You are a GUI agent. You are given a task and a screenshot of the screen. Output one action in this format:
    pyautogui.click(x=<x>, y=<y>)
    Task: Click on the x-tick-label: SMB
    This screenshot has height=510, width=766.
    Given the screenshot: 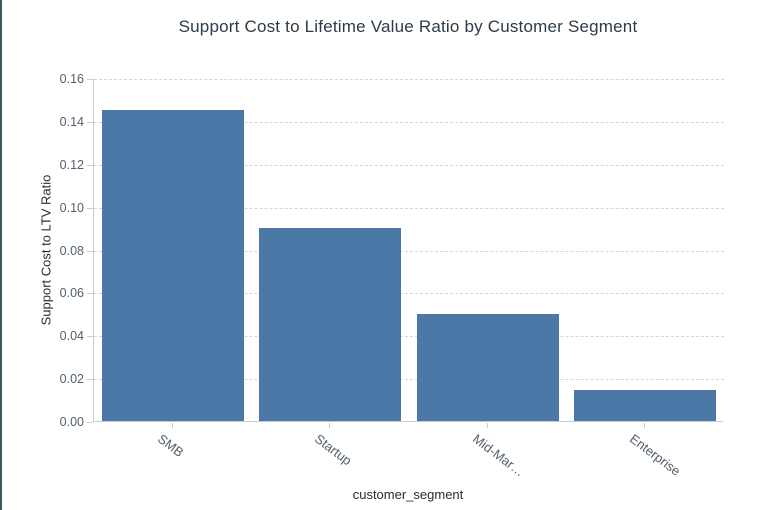 What is the action you would take?
    pyautogui.click(x=170, y=445)
    